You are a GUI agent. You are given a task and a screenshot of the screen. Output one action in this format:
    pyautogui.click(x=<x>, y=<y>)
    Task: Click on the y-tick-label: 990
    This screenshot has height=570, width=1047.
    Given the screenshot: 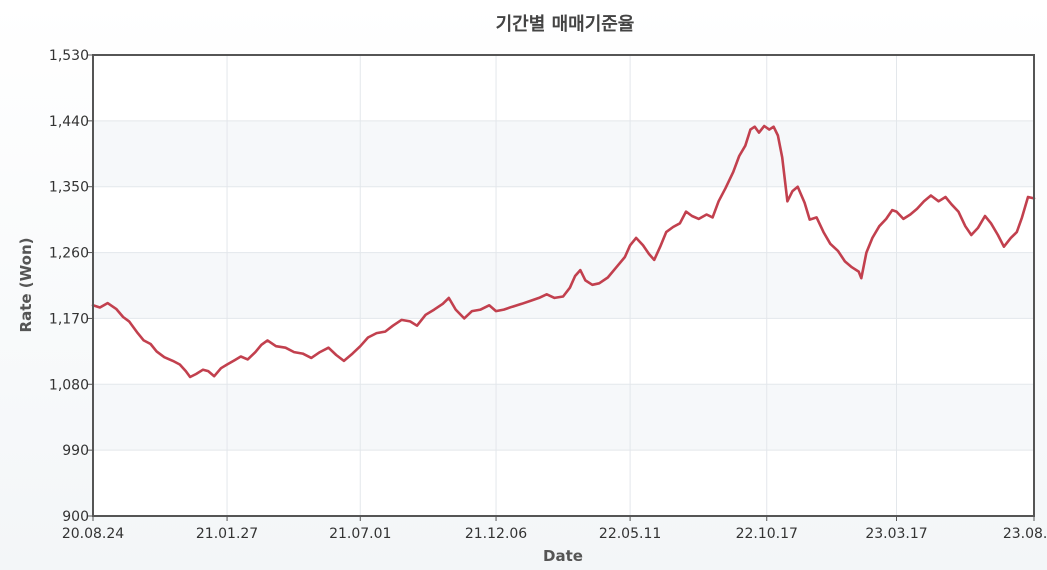 What is the action you would take?
    pyautogui.click(x=75, y=451)
    